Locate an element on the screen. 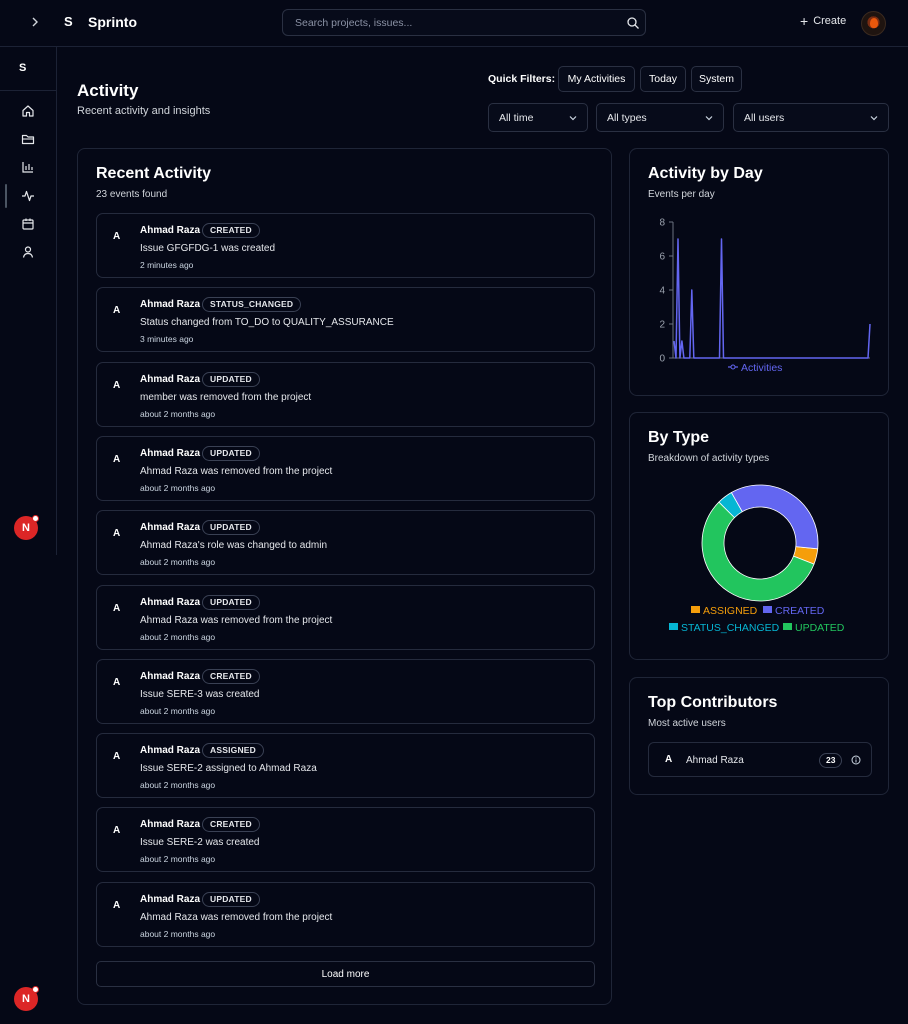 The width and height of the screenshot is (908, 1024). logo-mark: S is located at coordinates (68, 21).